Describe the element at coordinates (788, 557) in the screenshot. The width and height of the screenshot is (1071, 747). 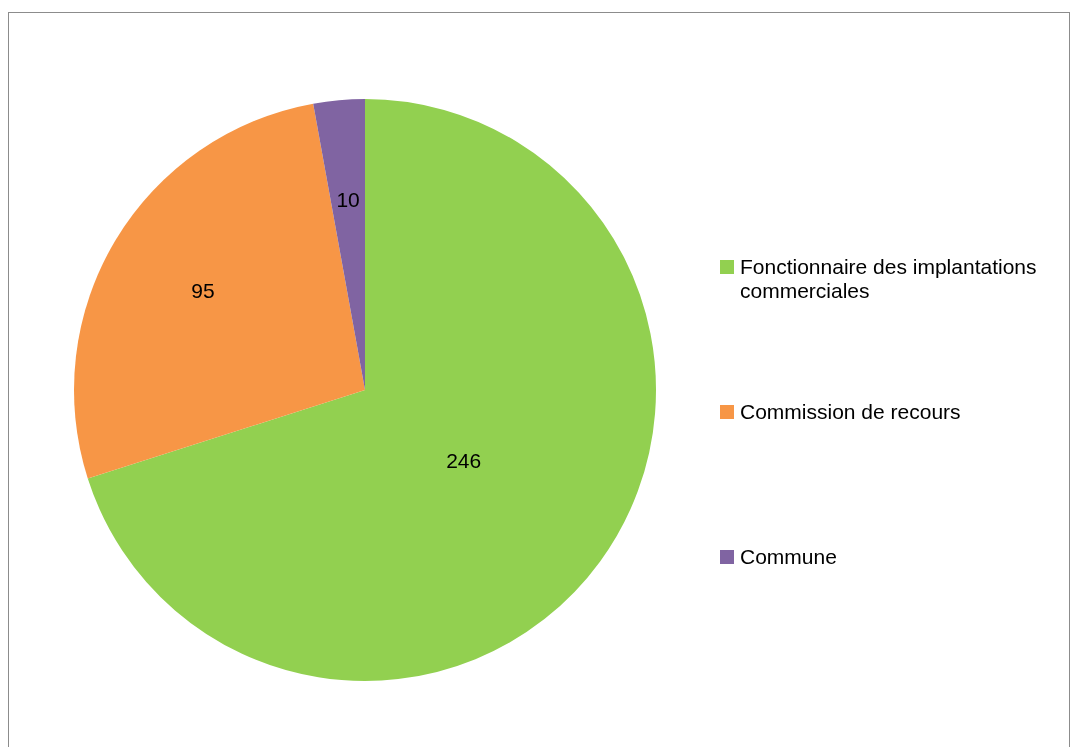
I see `legend-label: Commune` at that location.